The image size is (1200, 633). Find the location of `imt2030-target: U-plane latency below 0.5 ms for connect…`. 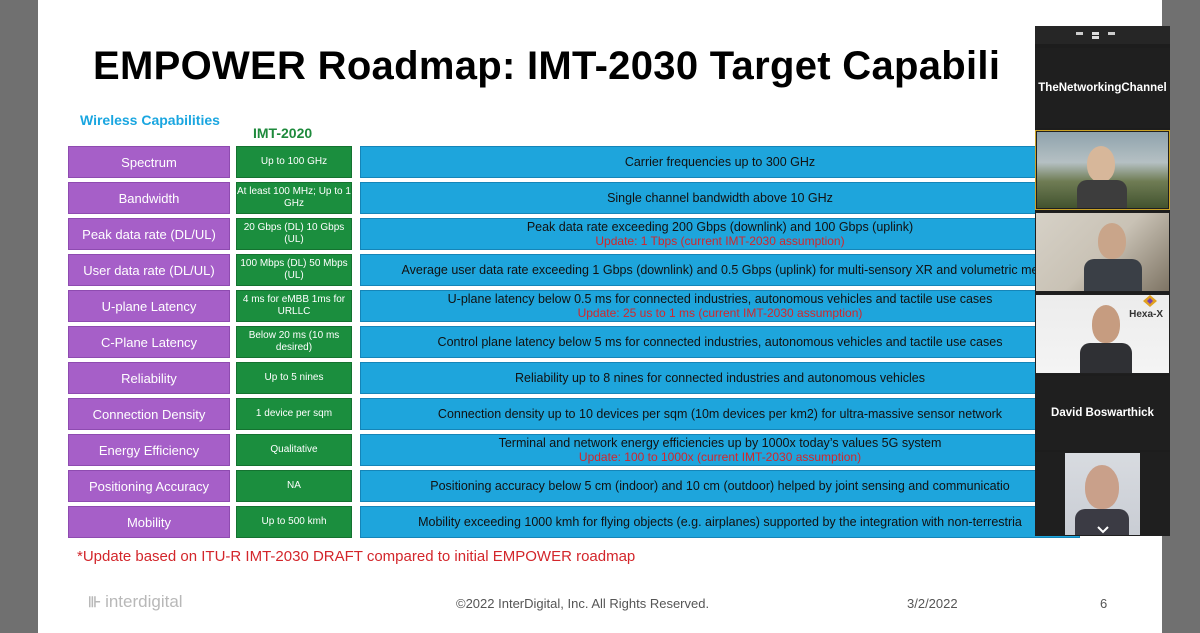

imt2030-target: U-plane latency below 0.5 ms for connect… is located at coordinates (720, 306).